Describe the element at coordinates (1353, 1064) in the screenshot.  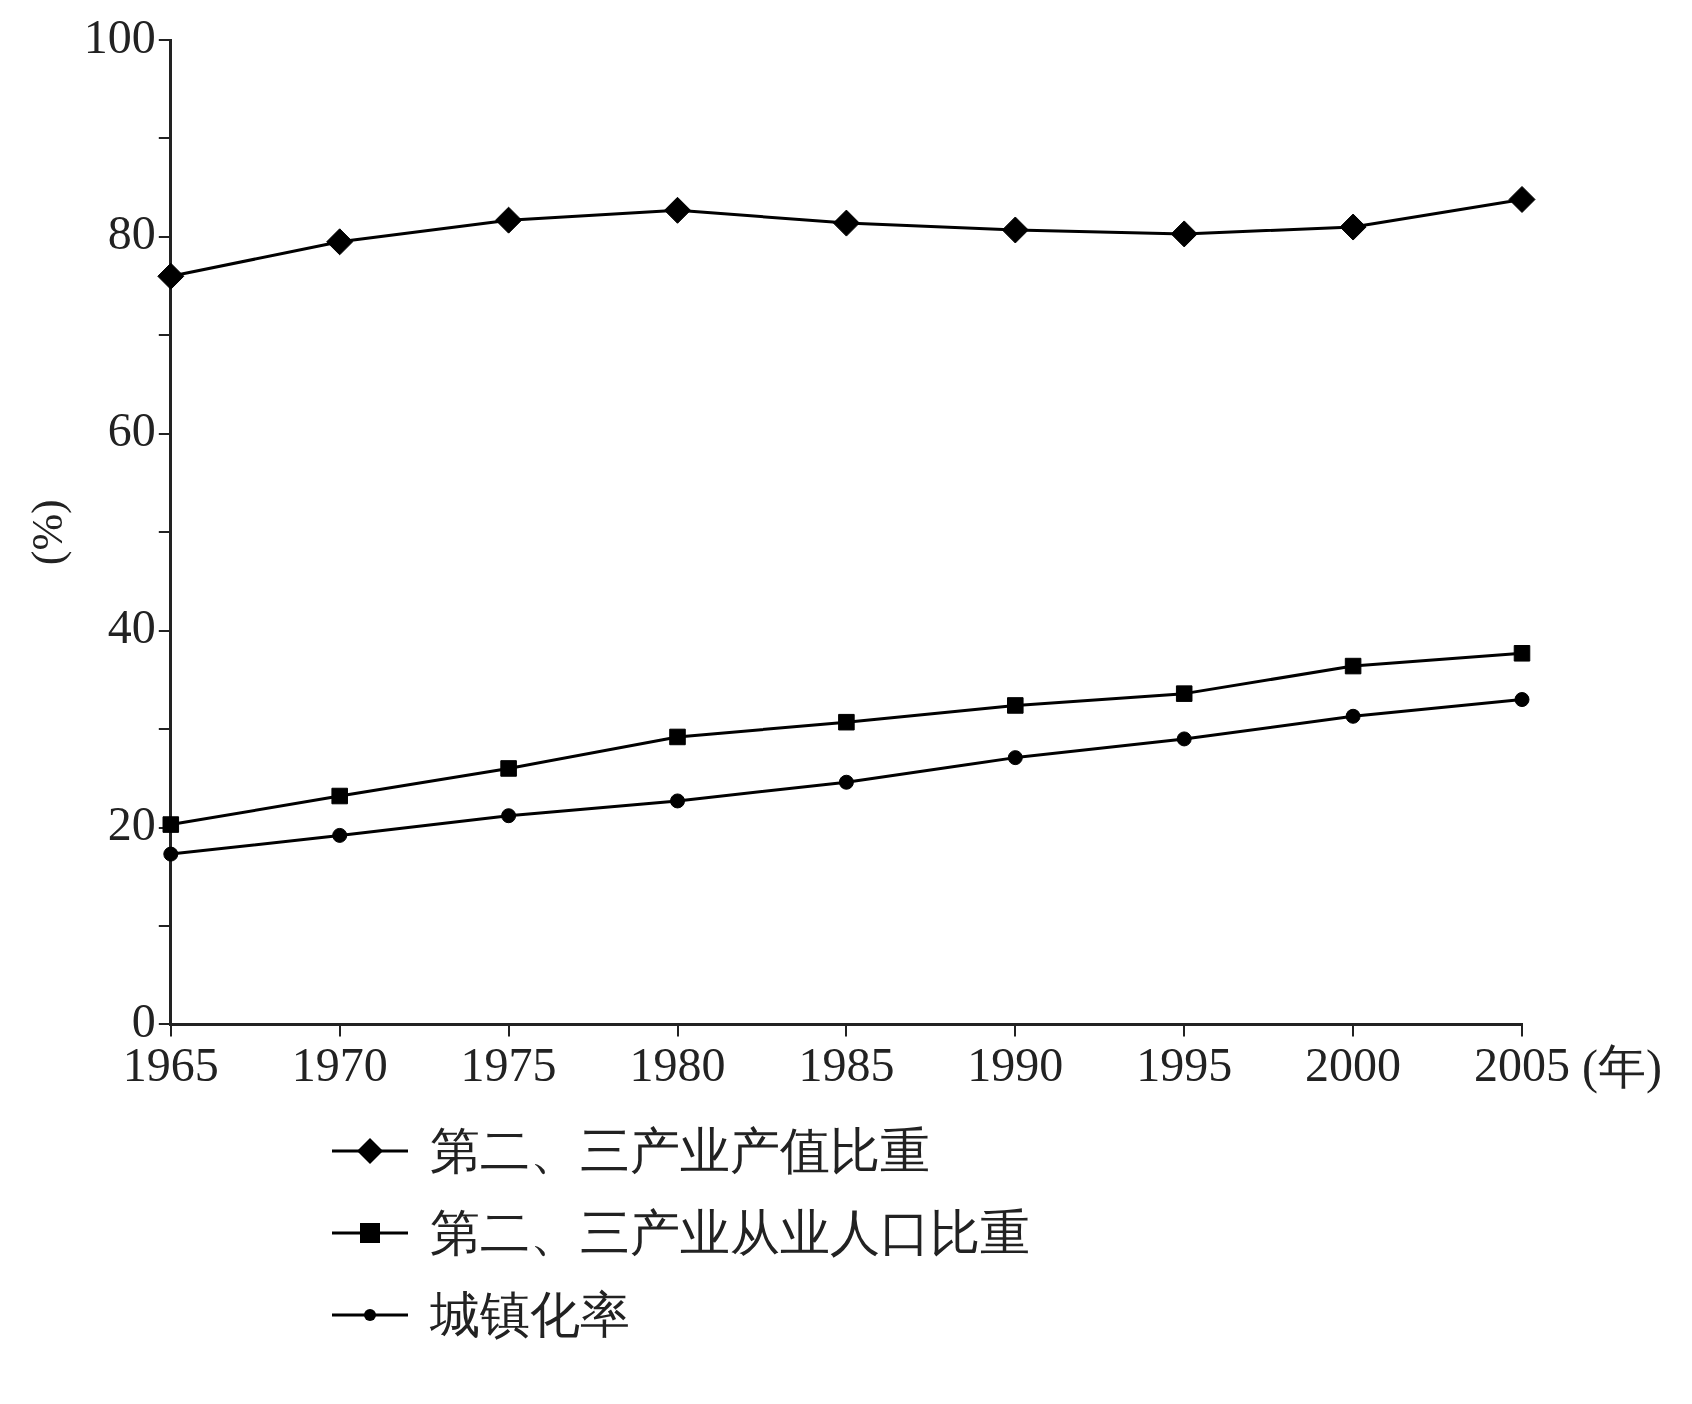
I see `x-tick-label: 2000` at that location.